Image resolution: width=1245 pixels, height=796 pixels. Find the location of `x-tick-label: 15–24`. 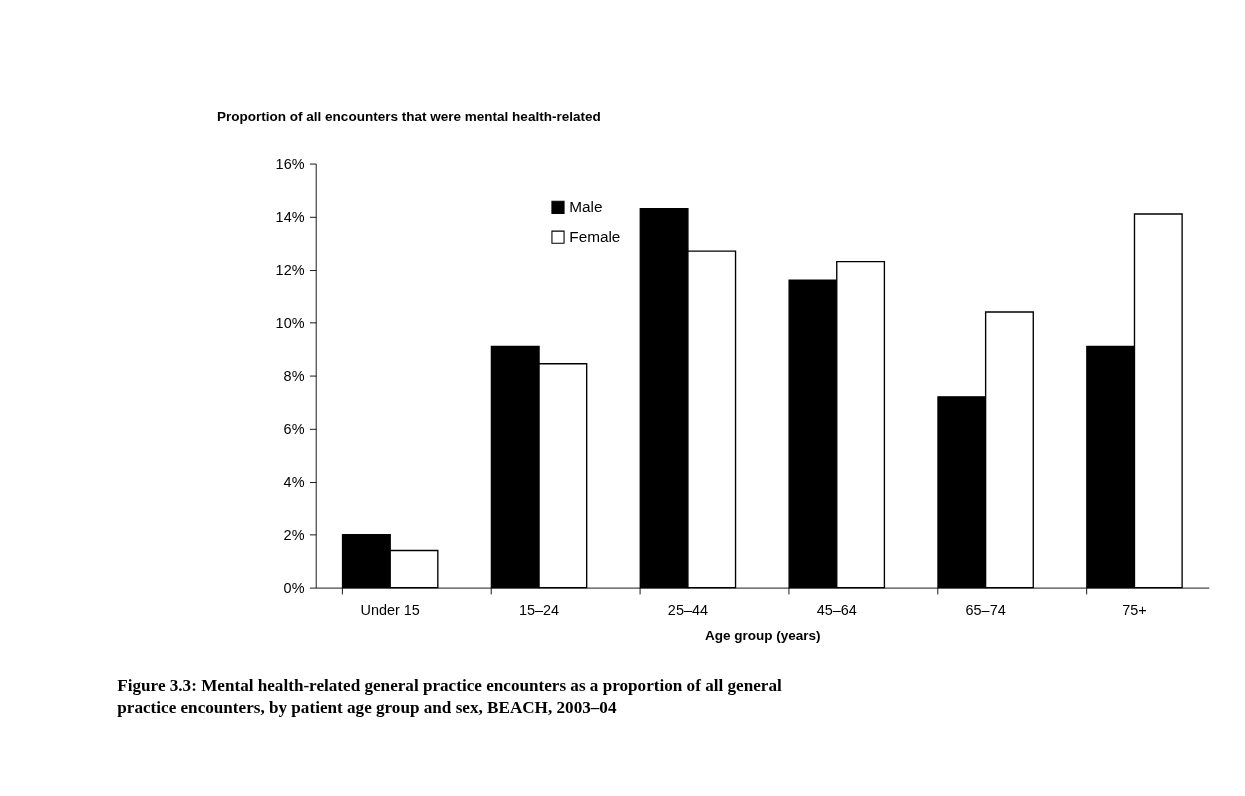

x-tick-label: 15–24 is located at coordinates (539, 610).